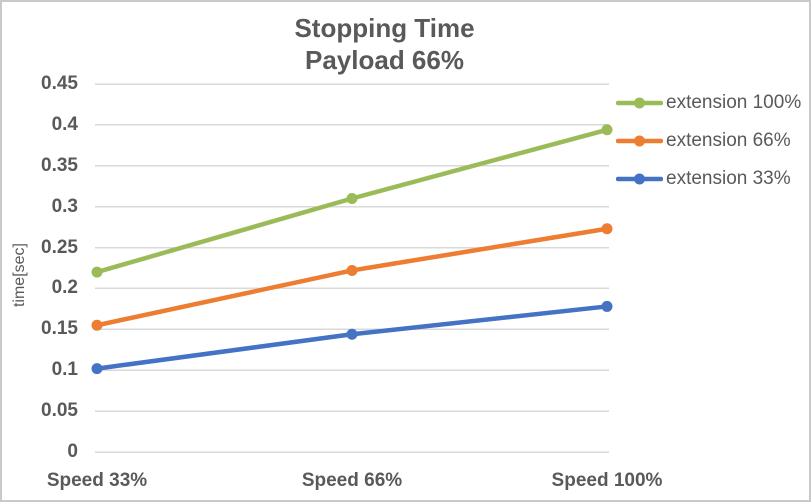 This screenshot has width=811, height=502. I want to click on y-tick-label: 0, so click(72, 451).